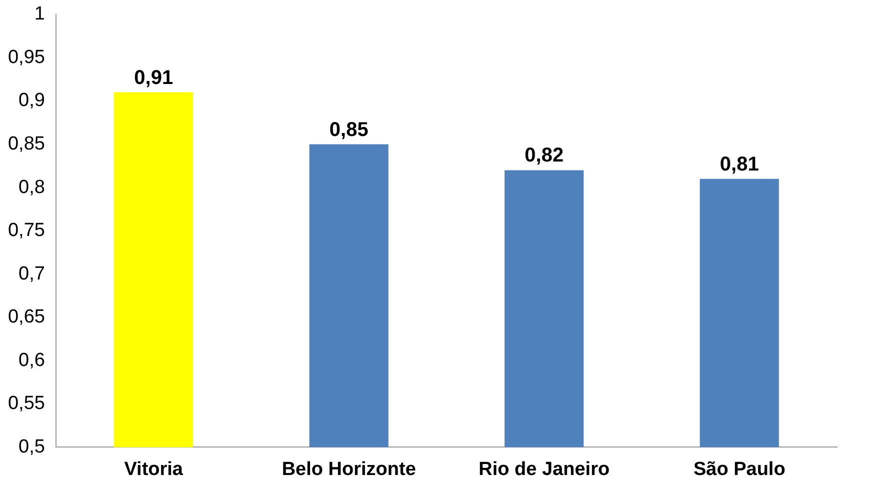 This screenshot has height=489, width=877. I want to click on data-label: 0,82, so click(544, 155).